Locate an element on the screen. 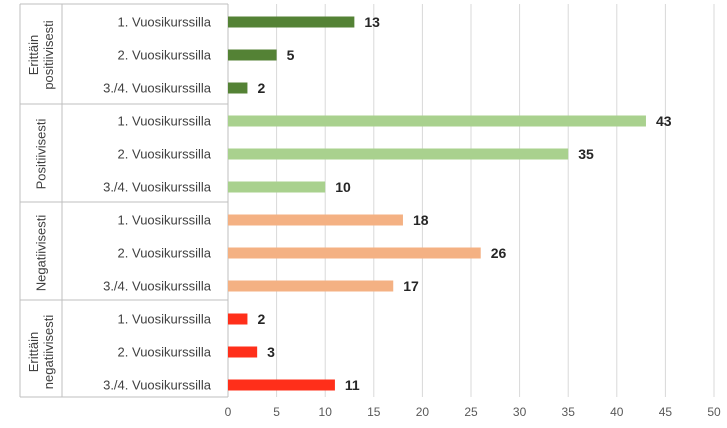 The width and height of the screenshot is (727, 428). data-label: 13 is located at coordinates (372, 22).